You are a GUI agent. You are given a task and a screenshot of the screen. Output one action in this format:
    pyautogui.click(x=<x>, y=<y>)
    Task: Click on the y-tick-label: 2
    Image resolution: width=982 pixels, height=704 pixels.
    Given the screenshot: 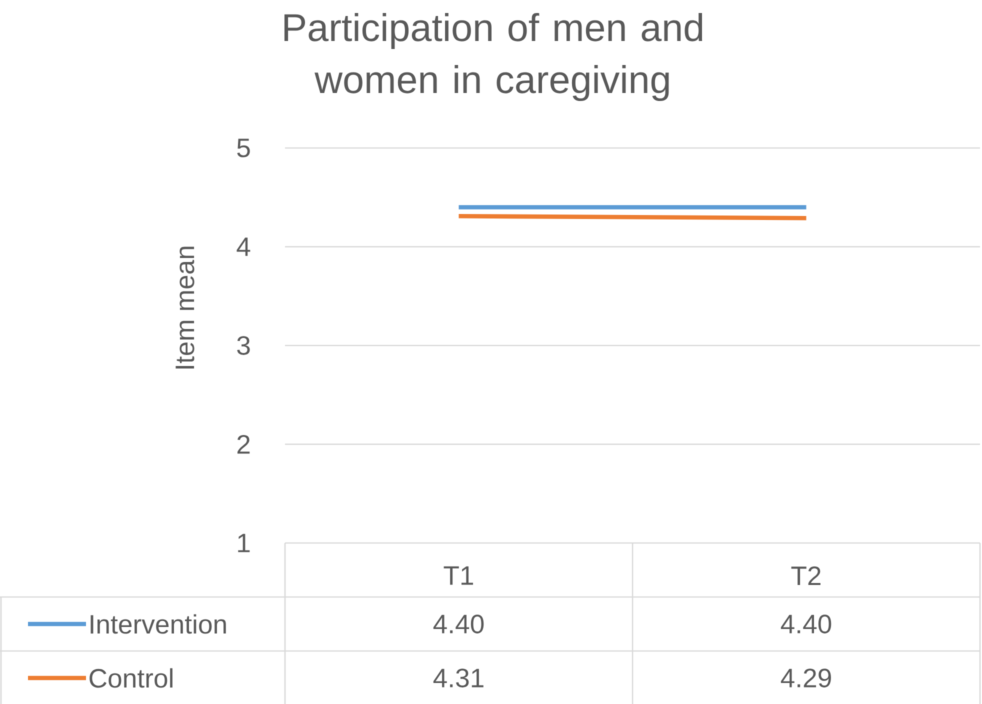 What is the action you would take?
    pyautogui.click(x=243, y=444)
    